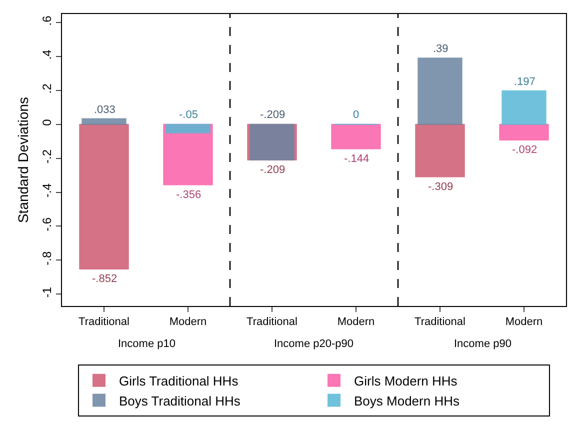 Image resolution: width=578 pixels, height=428 pixels. Describe the element at coordinates (47, 292) in the screenshot. I see `y-tick-label: -1` at that location.